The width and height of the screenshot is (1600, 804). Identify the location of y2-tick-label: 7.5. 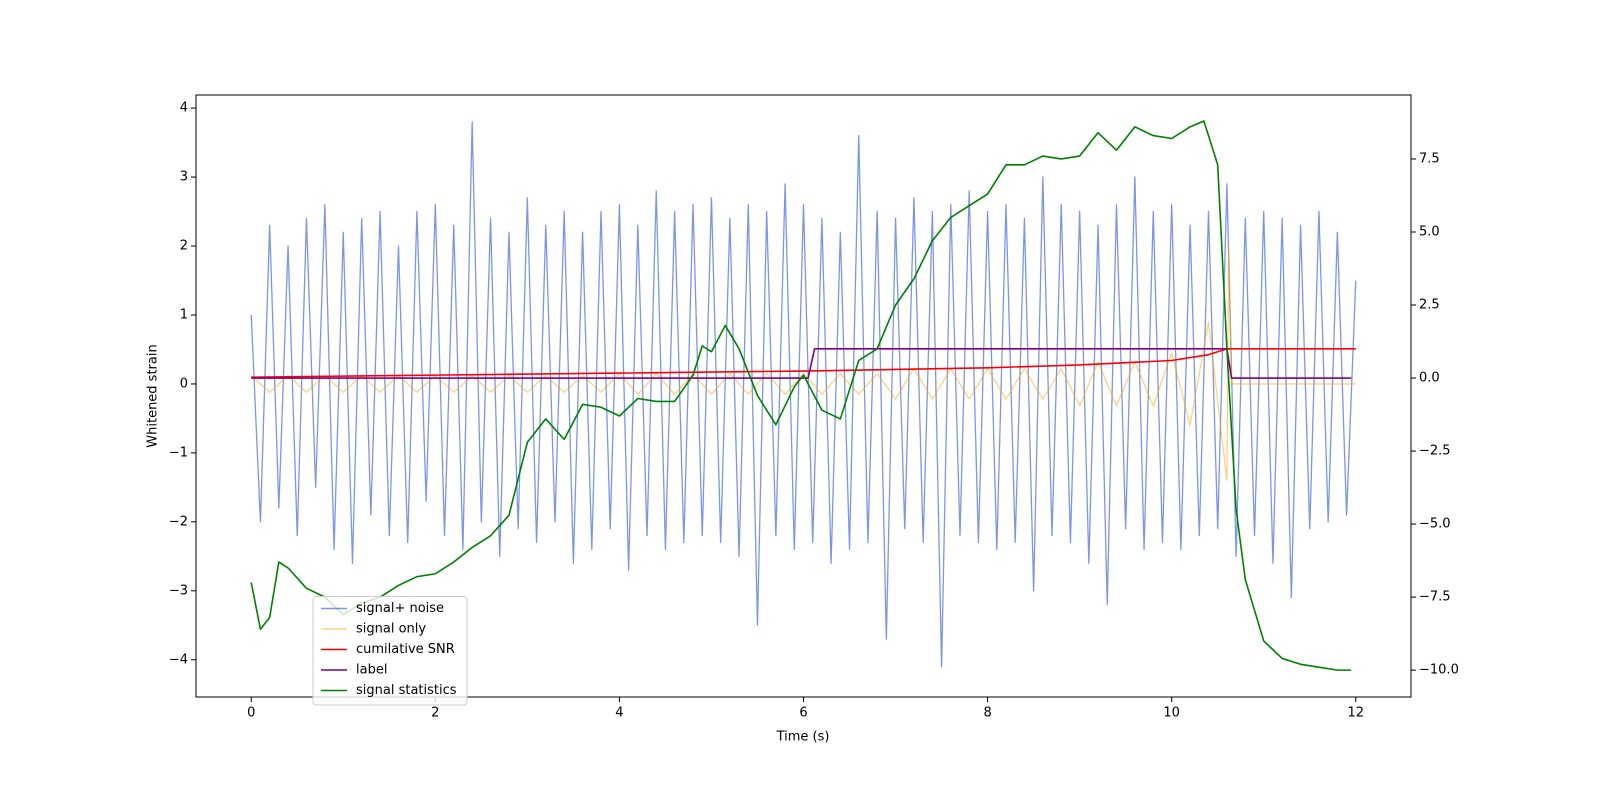
(1429, 158).